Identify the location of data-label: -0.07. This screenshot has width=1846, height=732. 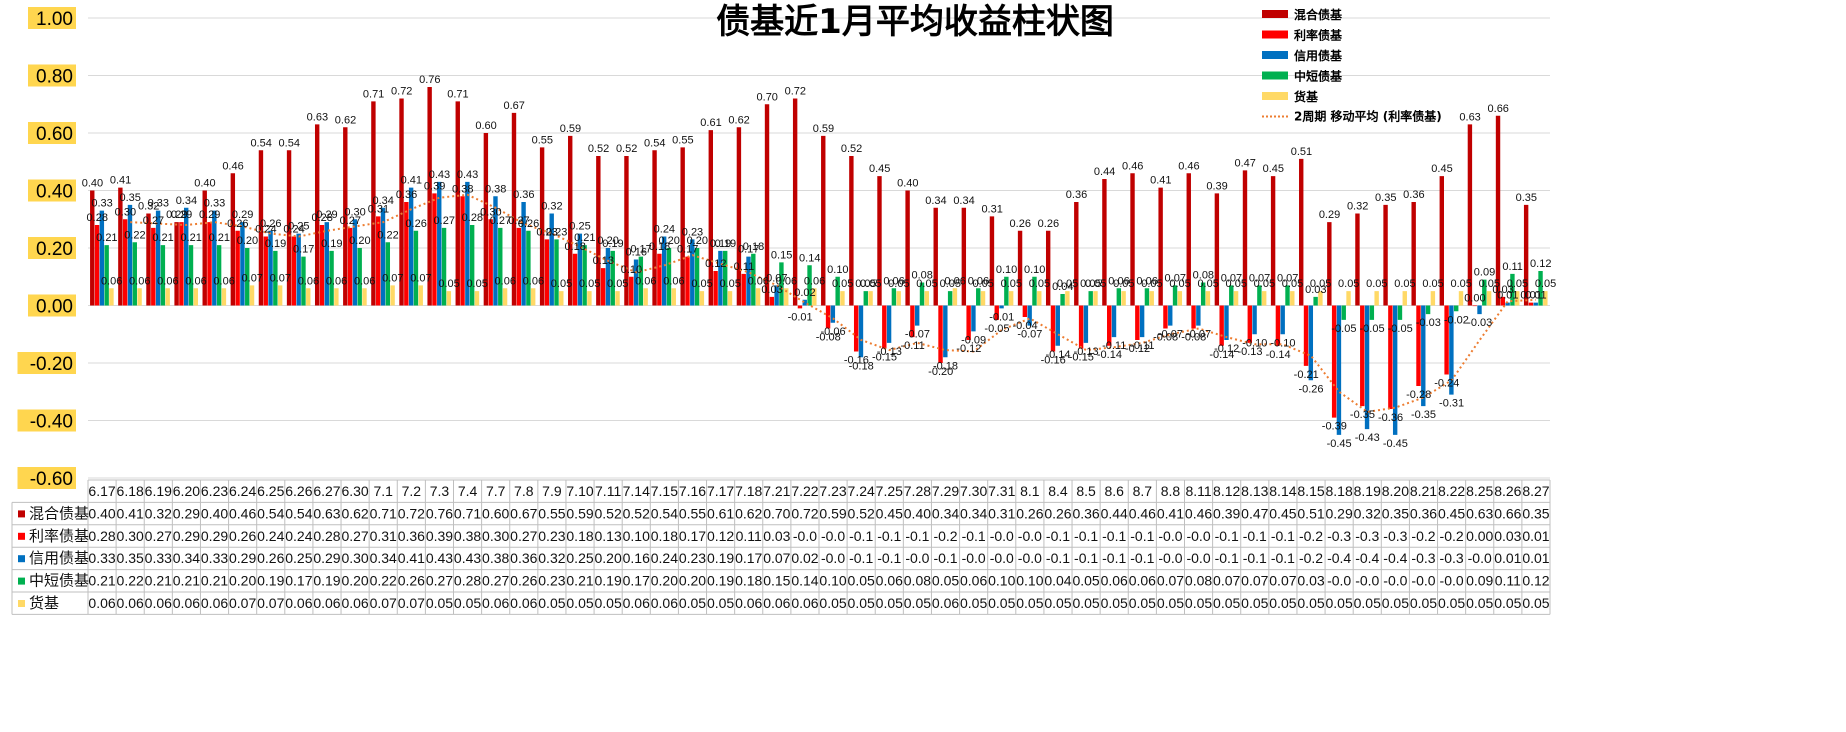
(1029, 335).